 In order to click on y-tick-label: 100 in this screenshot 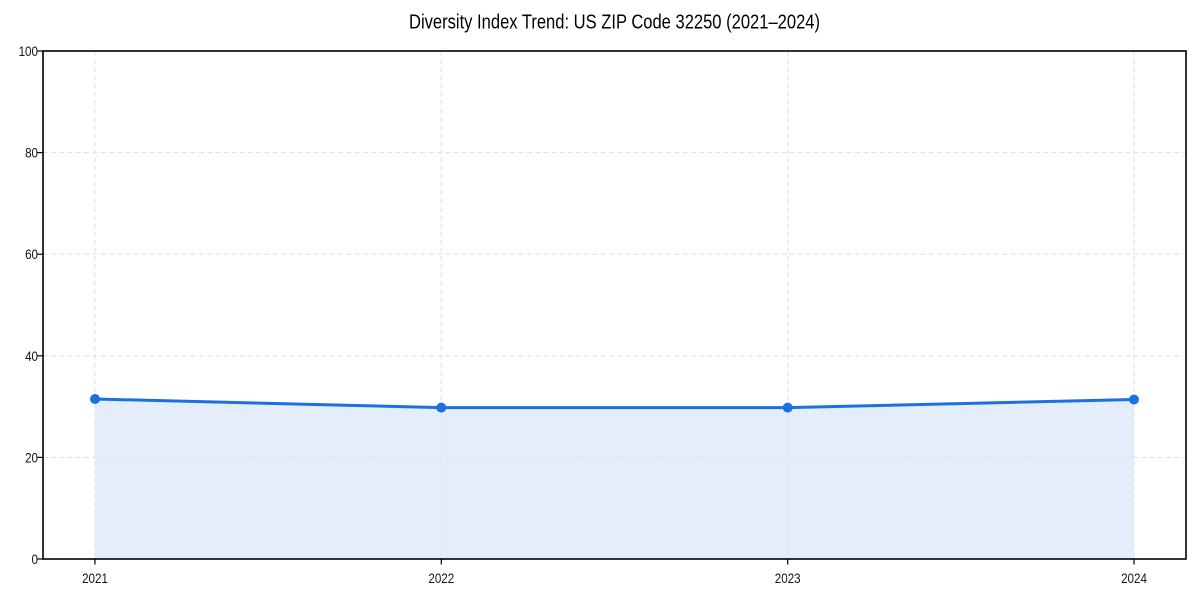, I will do `click(29, 51)`.